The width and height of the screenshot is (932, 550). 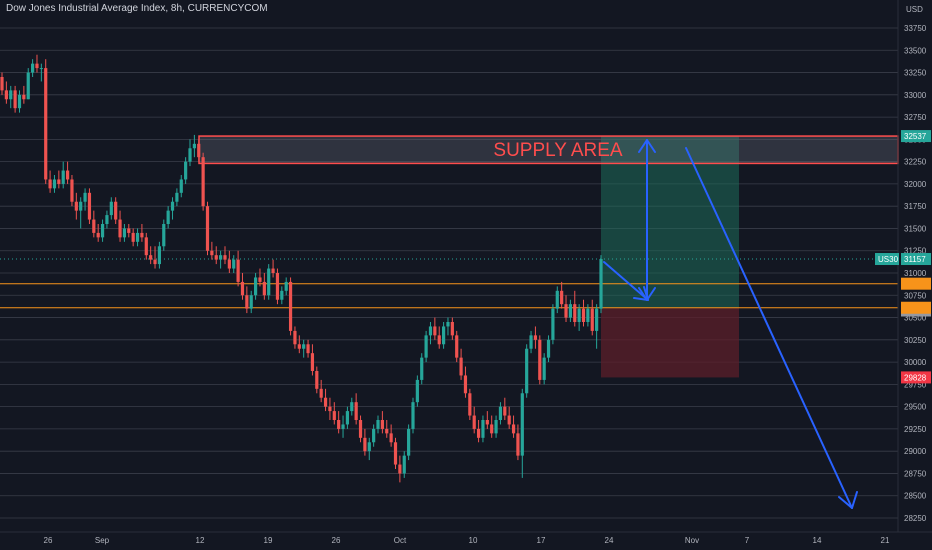 What do you see at coordinates (915, 50) in the screenshot?
I see `price-tick-label: 33500` at bounding box center [915, 50].